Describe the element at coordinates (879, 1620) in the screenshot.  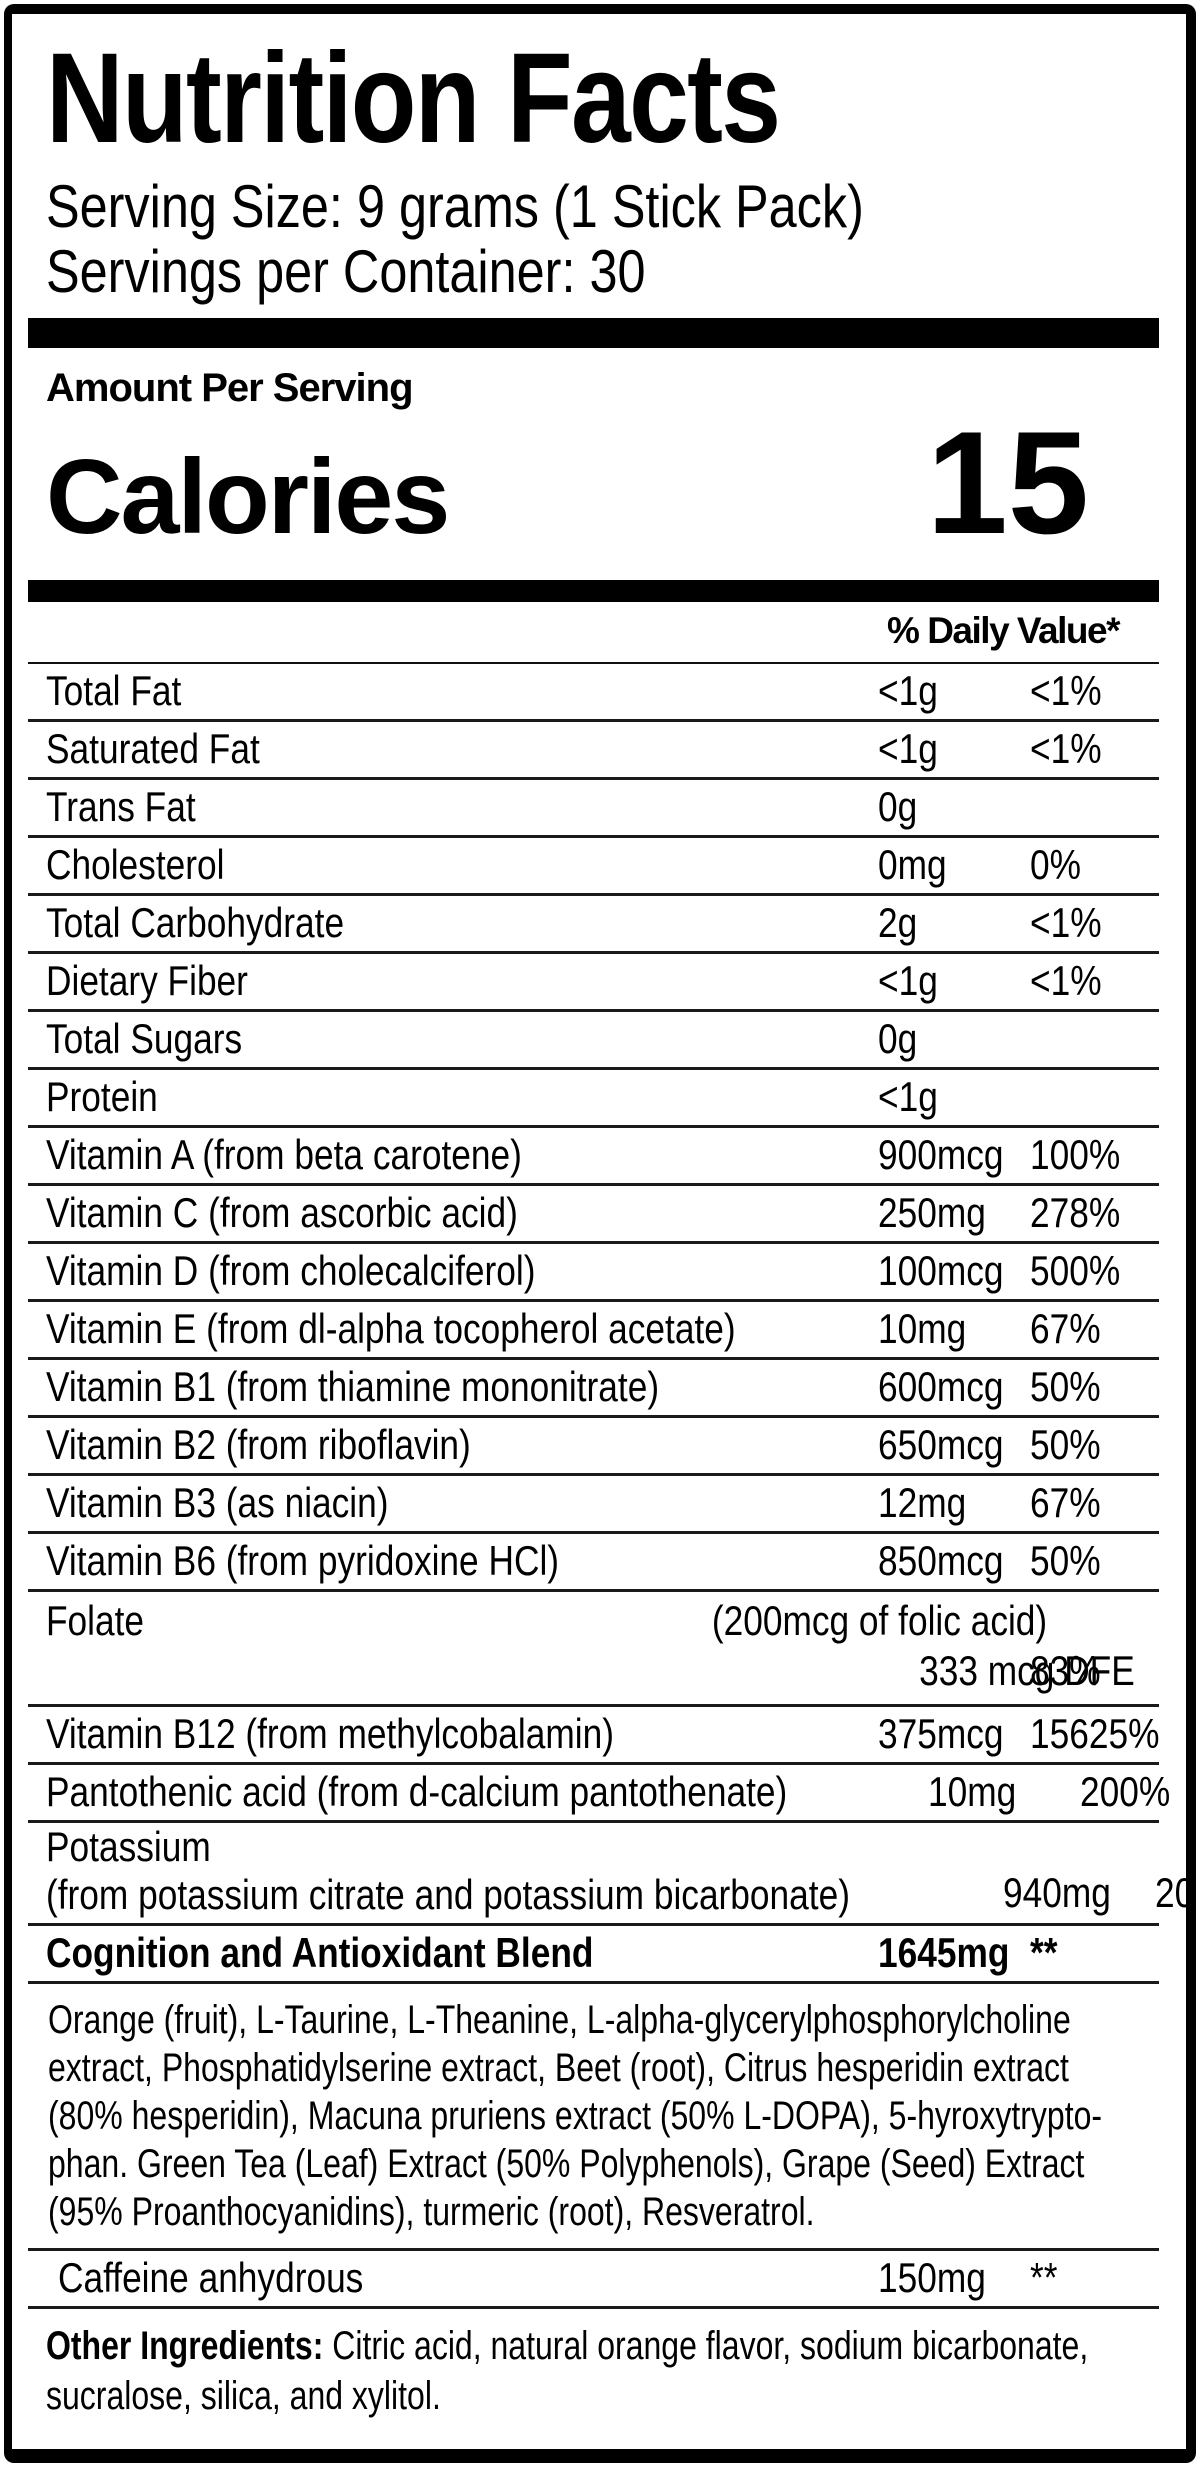
I see `folate-note: (200mcg of folic acid)` at that location.